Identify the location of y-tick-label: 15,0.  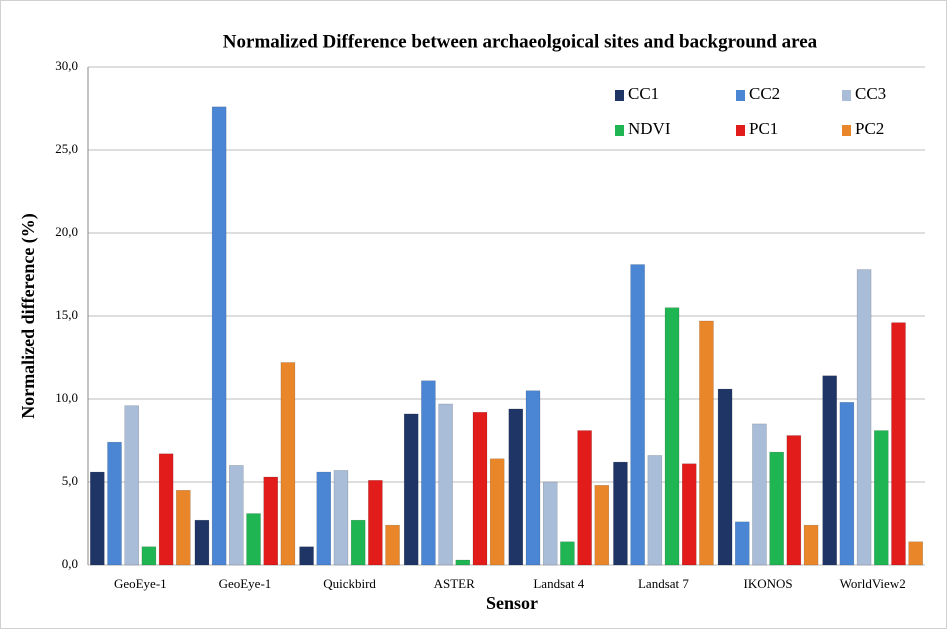
(66, 314).